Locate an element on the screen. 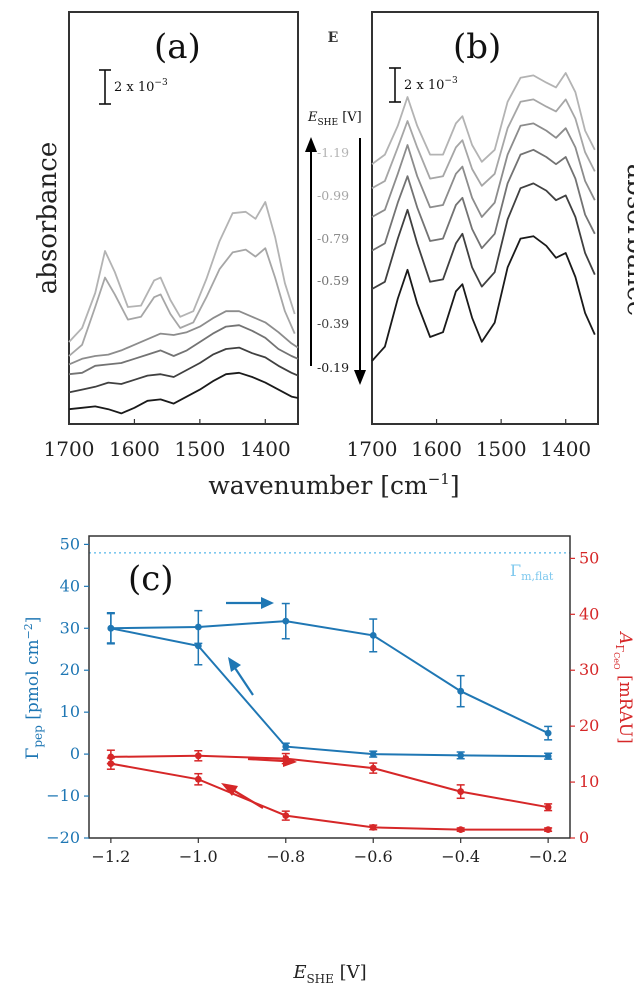 The height and width of the screenshot is (986, 634). marker-e: E is located at coordinates (333, 38).